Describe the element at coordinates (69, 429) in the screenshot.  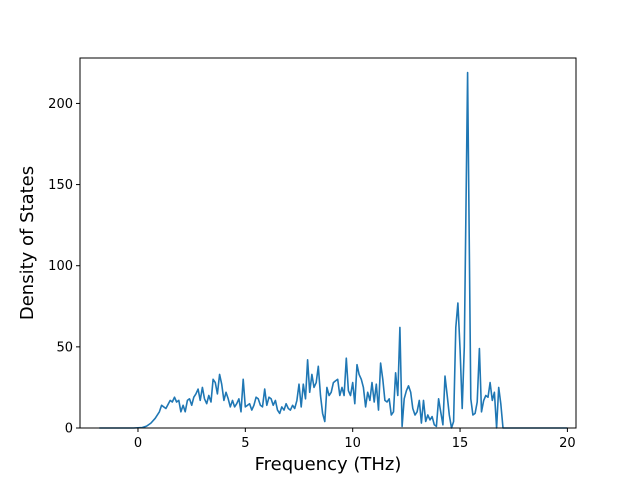
I see `y-tick-label: 0` at that location.